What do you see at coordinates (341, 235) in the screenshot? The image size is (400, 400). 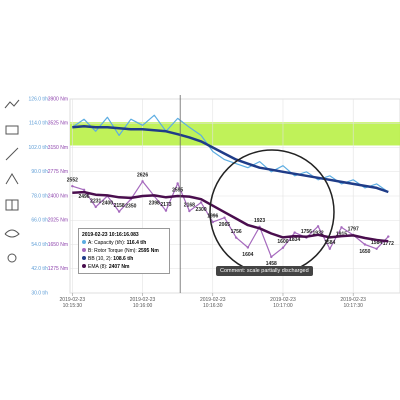 I see `data-label: 1915` at bounding box center [341, 235].